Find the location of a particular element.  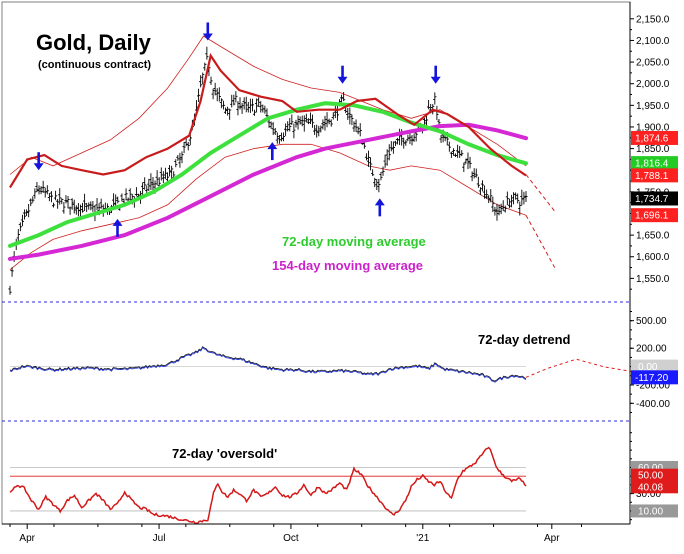

detrend-last-value-label: -117.20 is located at coordinates (652, 378).